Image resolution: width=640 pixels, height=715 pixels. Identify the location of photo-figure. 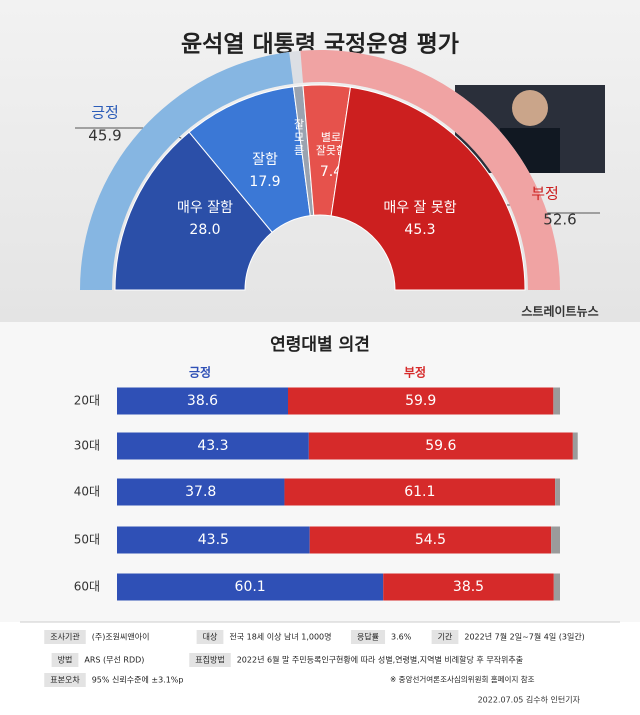
(530, 108).